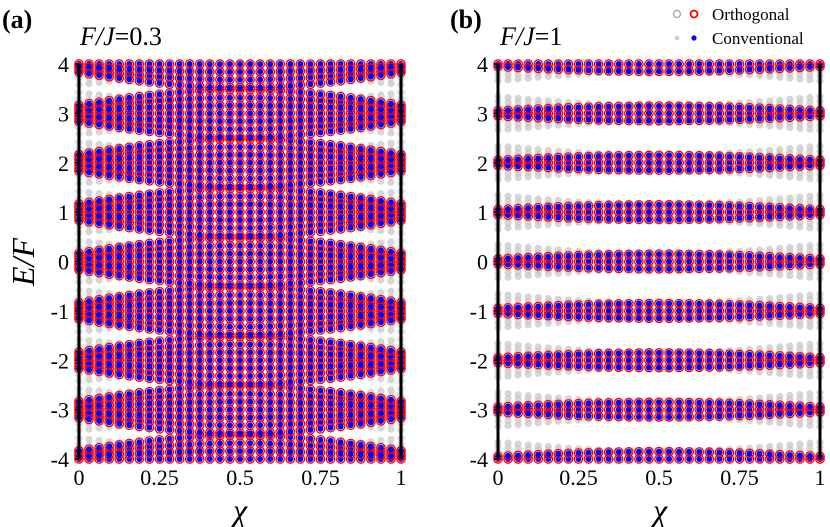 The width and height of the screenshot is (830, 527). Describe the element at coordinates (99, 440) in the screenshot. I see `panel-a-gray-point` at that location.